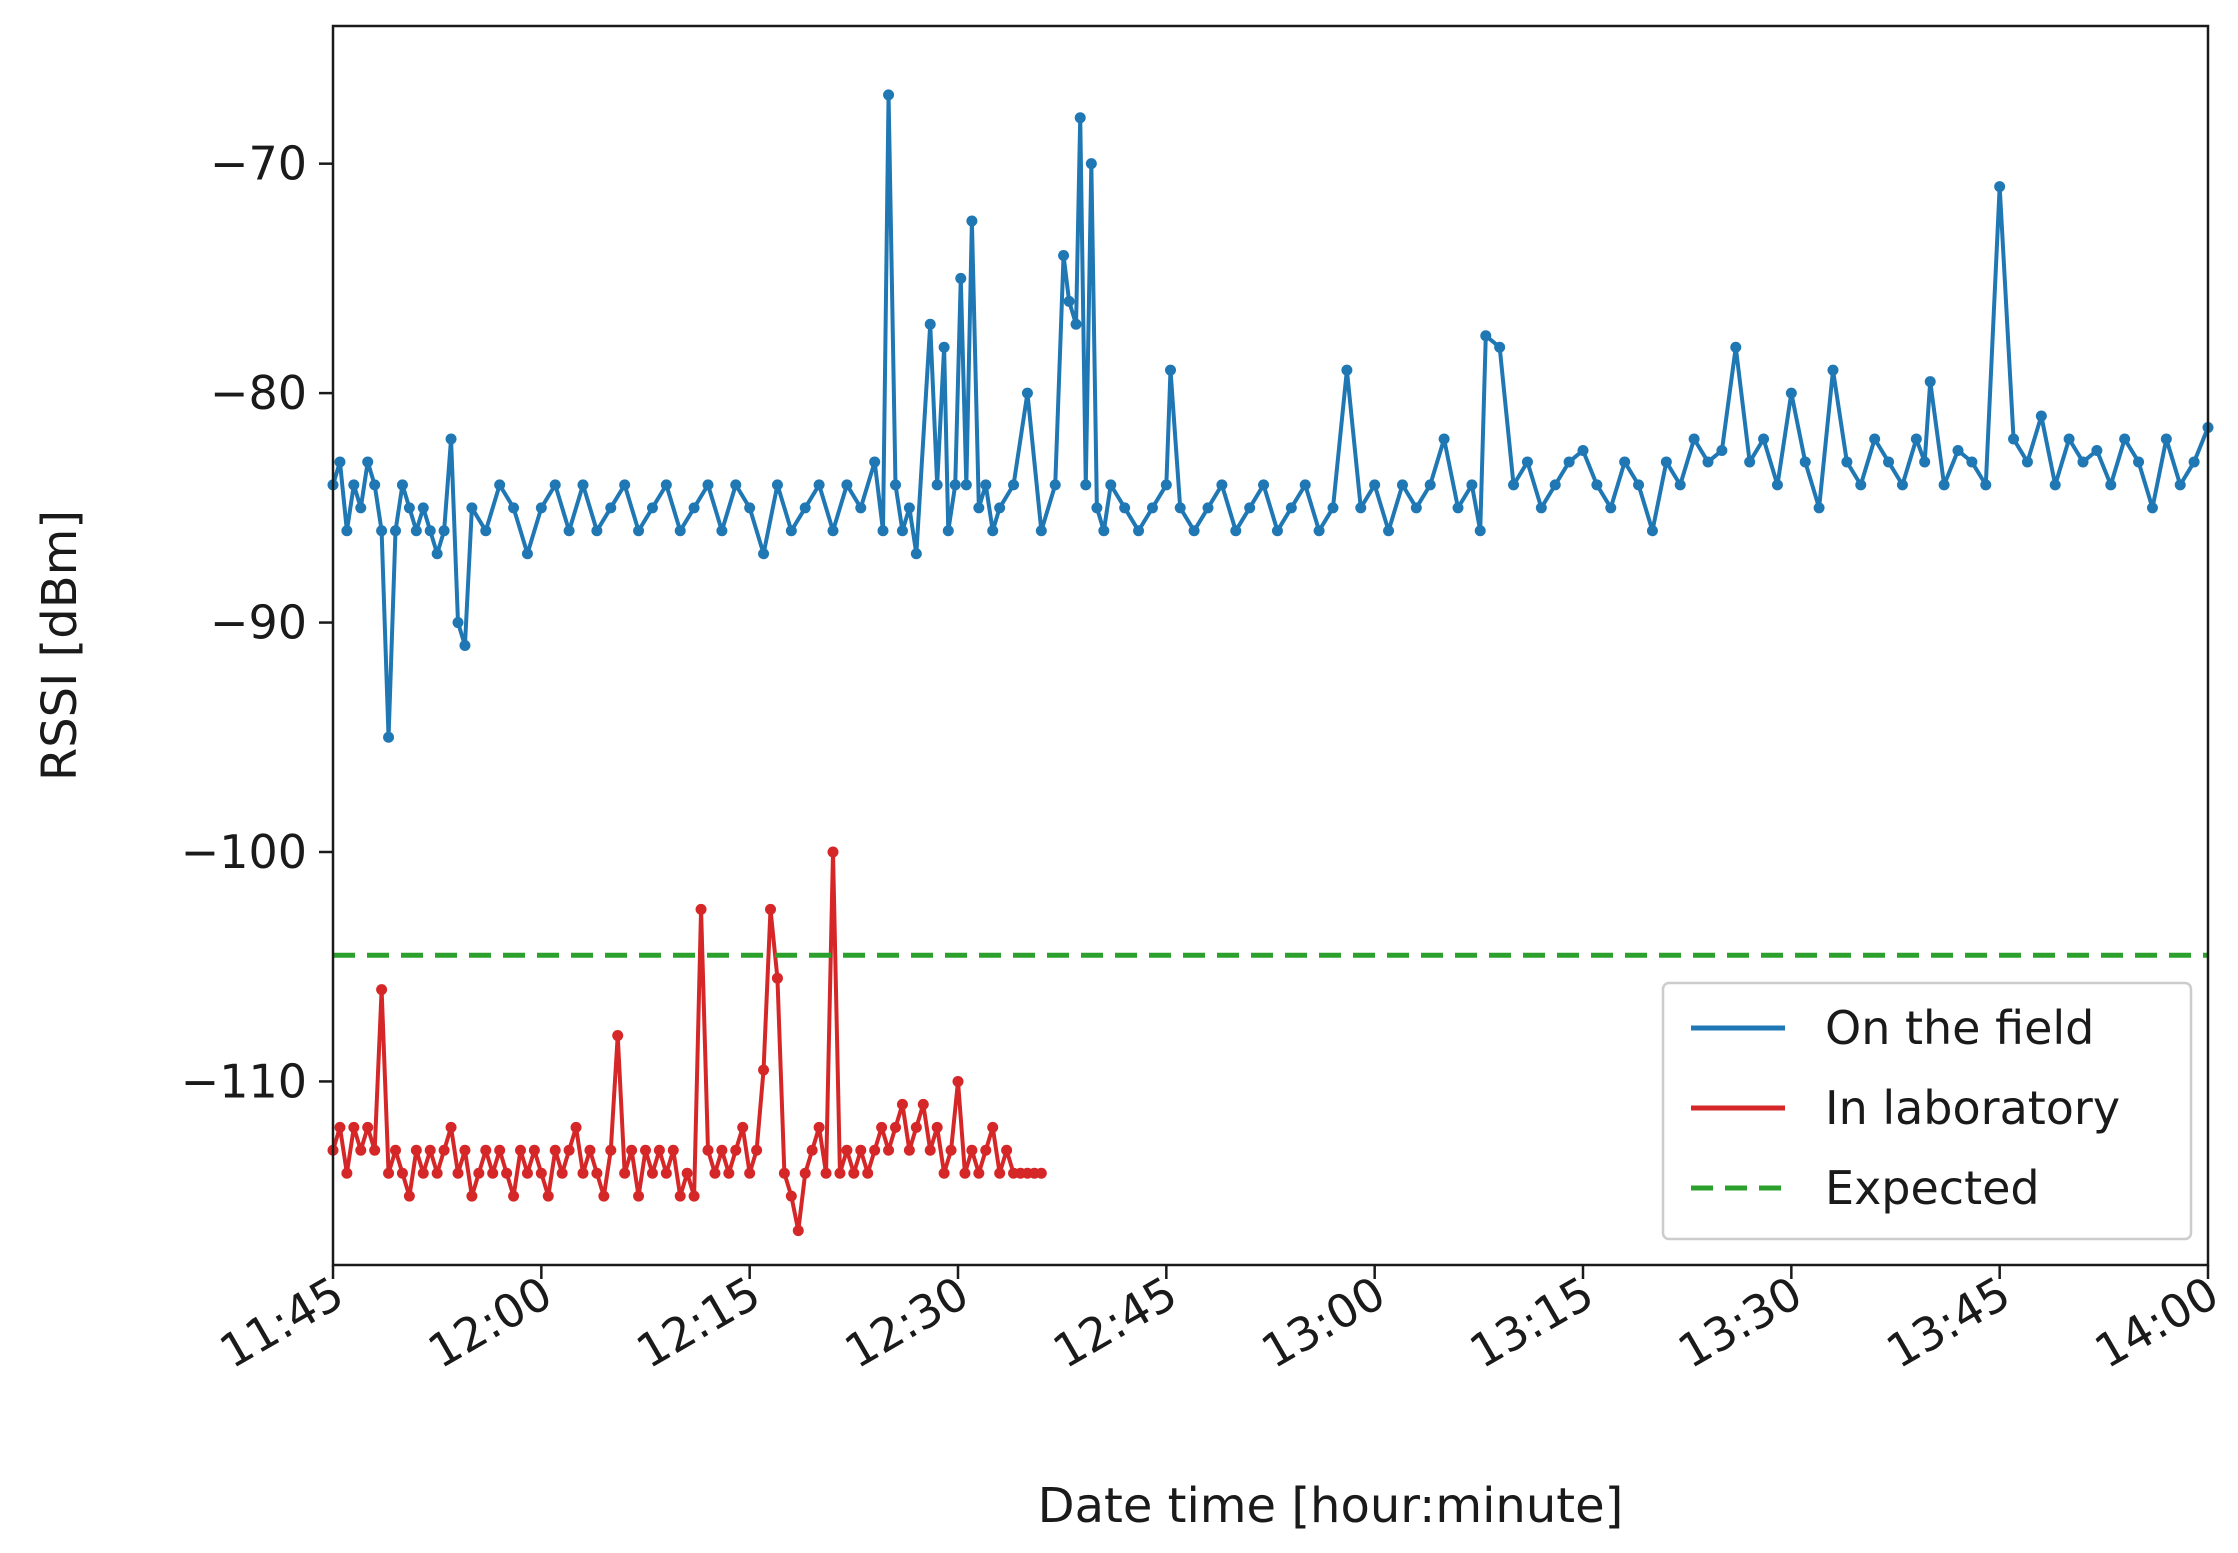 The width and height of the screenshot is (2238, 1553). What do you see at coordinates (1959, 1028) in the screenshot?
I see `legend-label: On the field` at bounding box center [1959, 1028].